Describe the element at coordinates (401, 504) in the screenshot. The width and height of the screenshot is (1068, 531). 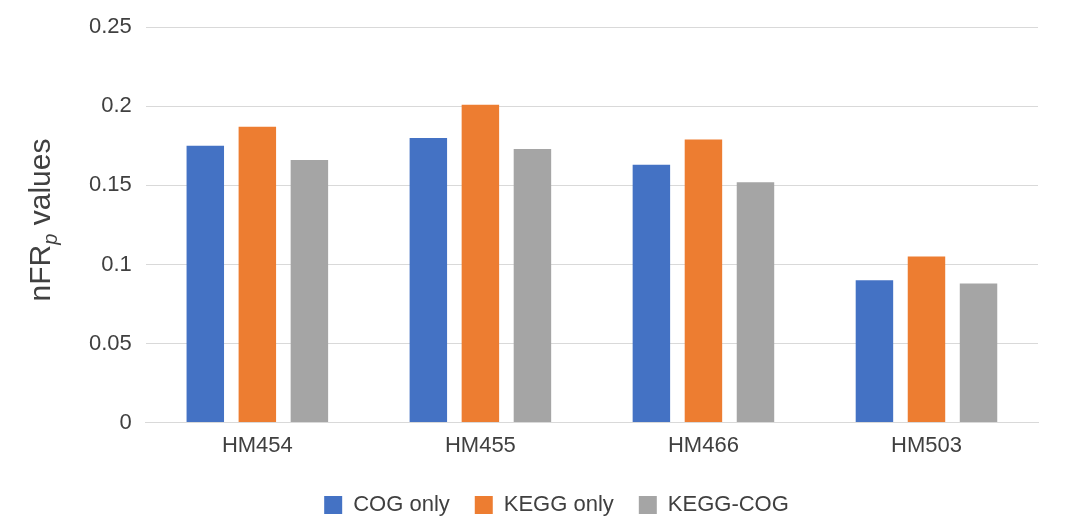
I see `legend-label: COG only` at that location.